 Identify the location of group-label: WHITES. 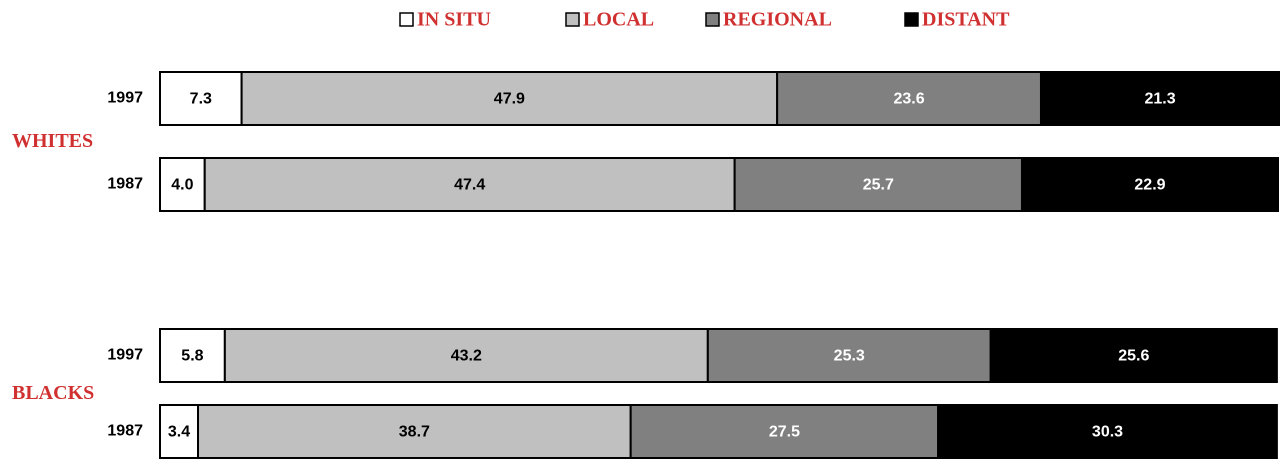
(52, 141).